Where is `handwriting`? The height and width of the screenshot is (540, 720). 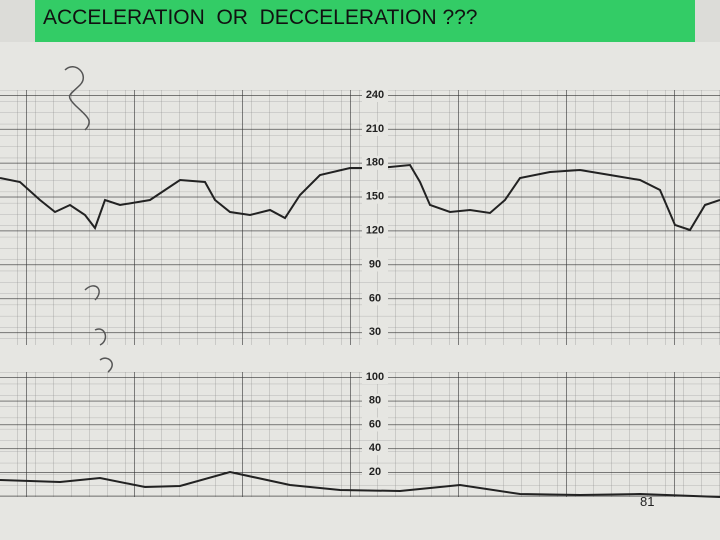 handwriting is located at coordinates (88, 219).